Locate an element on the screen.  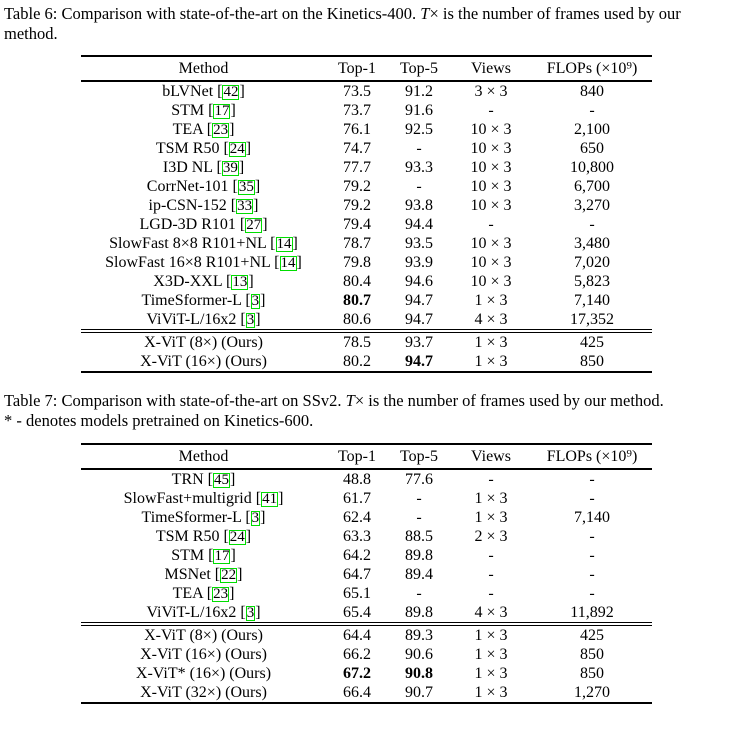
top5-cell: 93.5 is located at coordinates (419, 244).